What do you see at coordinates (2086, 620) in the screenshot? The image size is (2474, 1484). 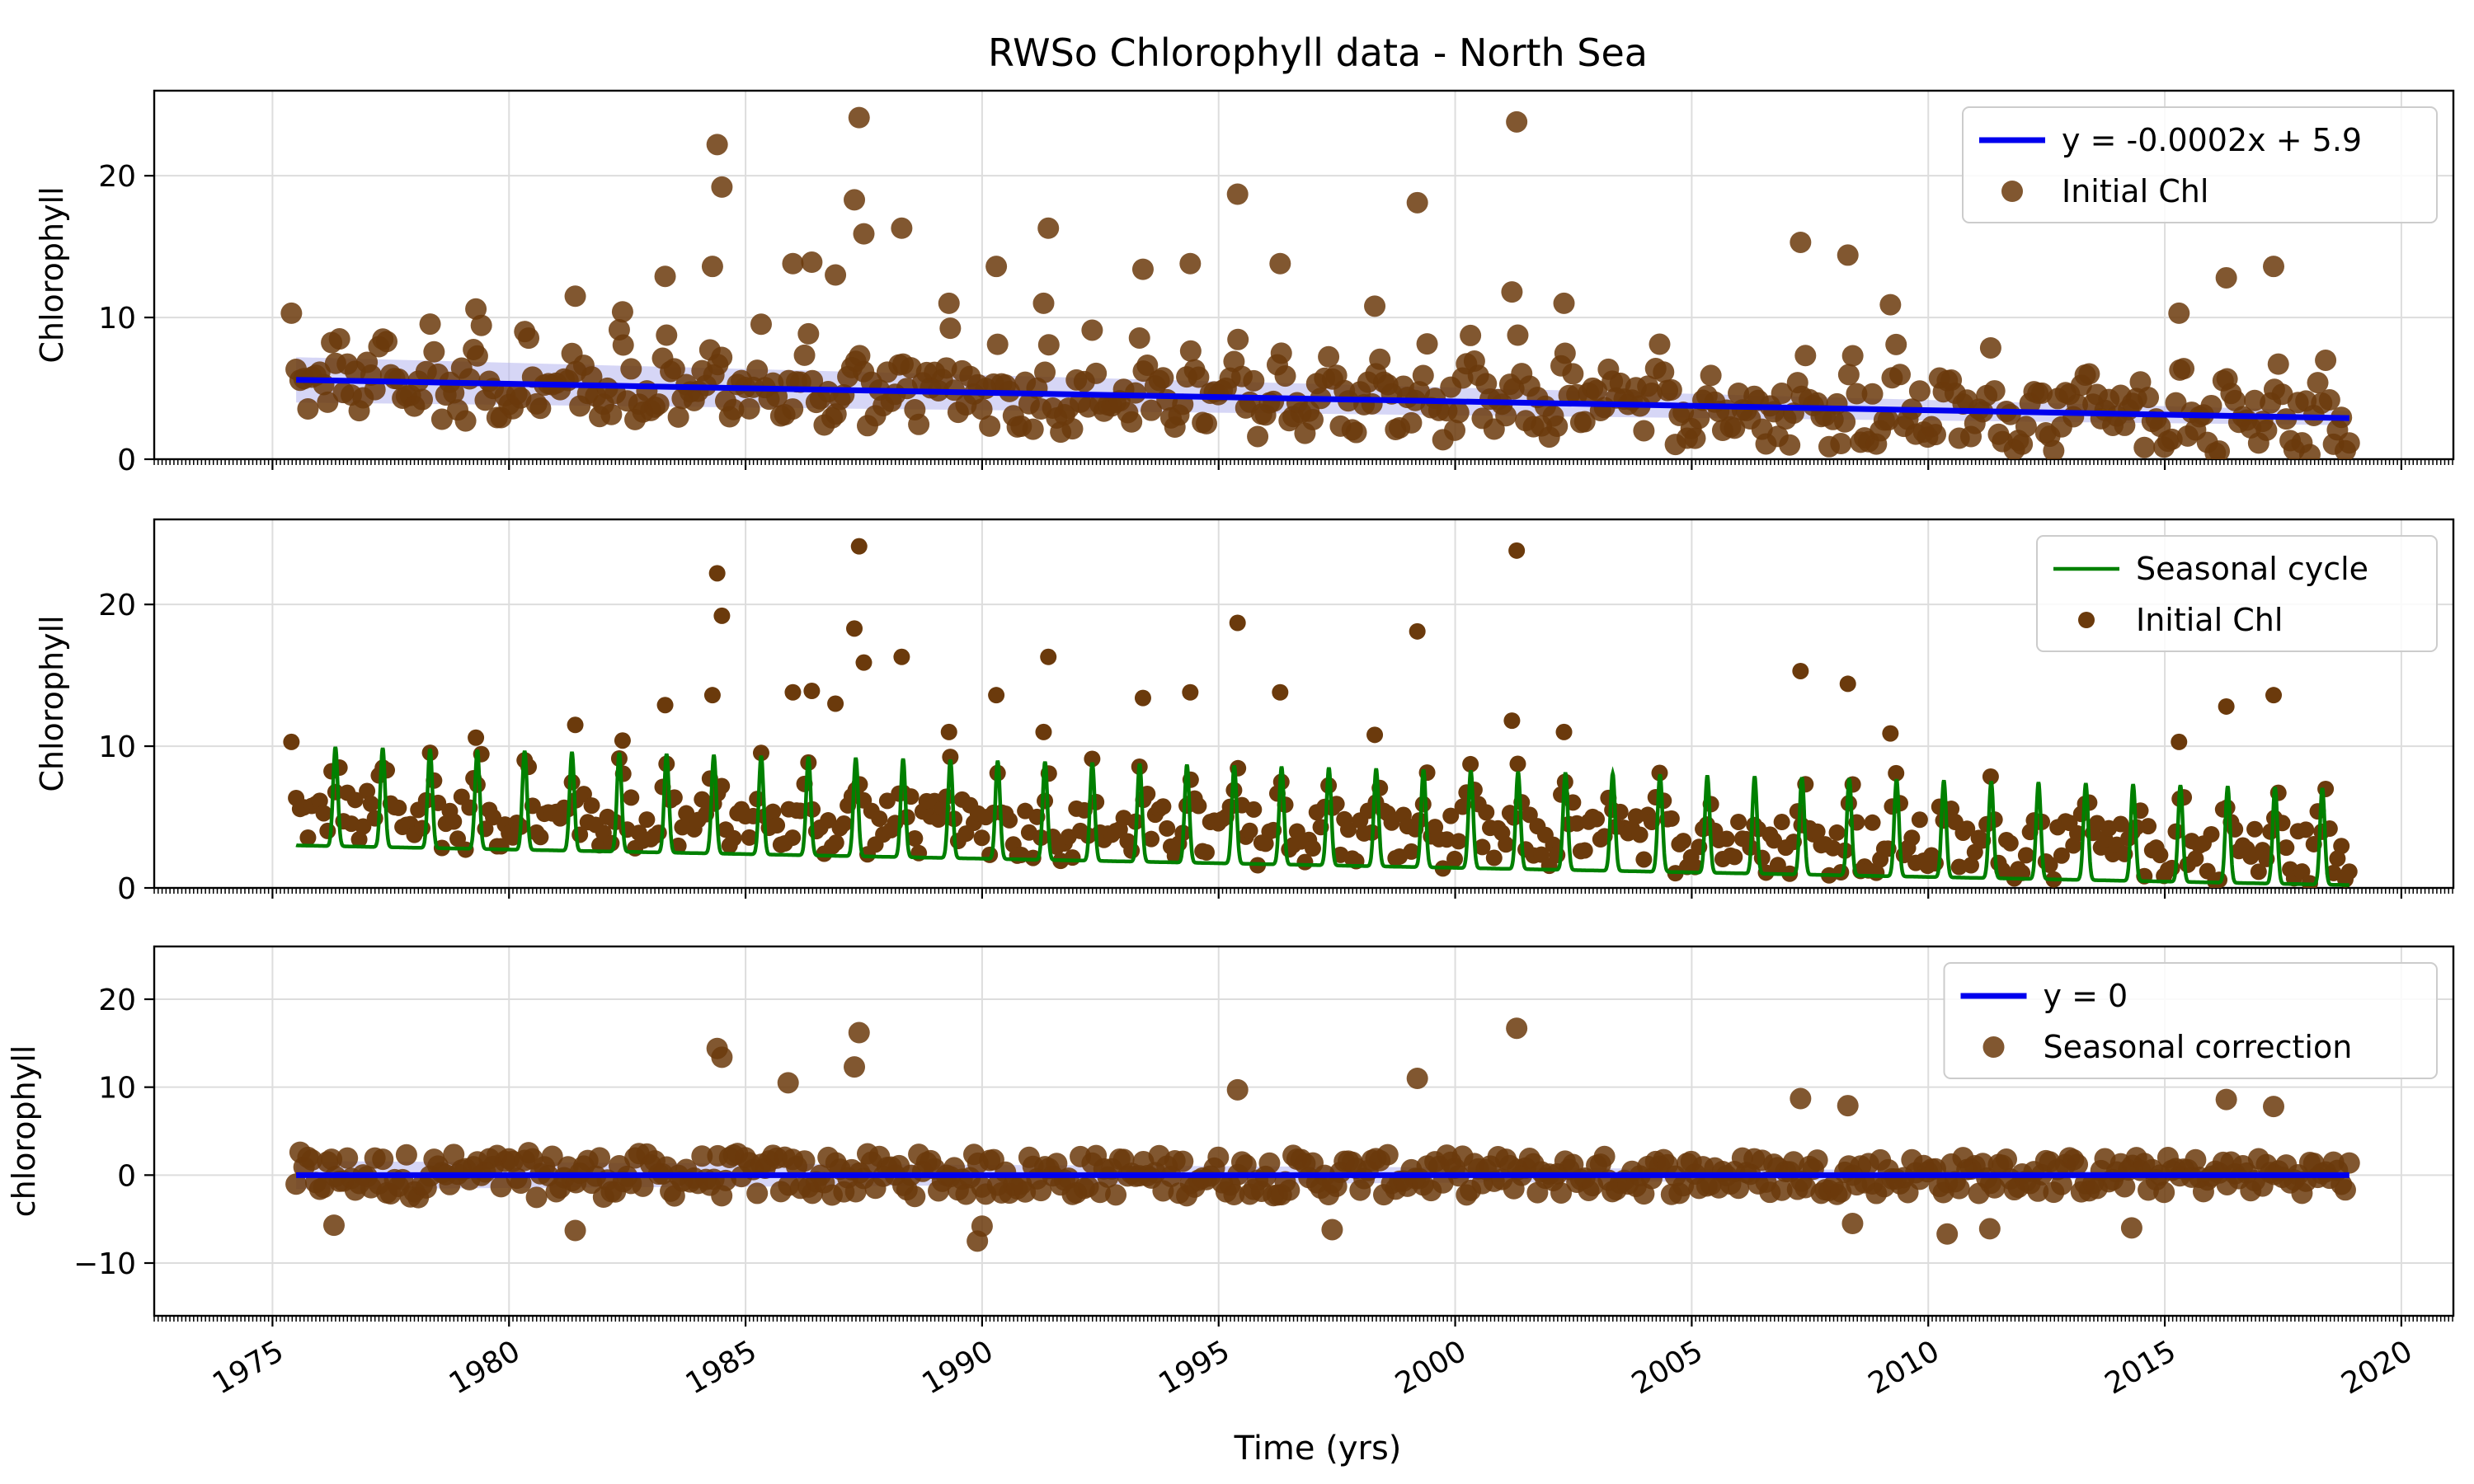 I see `legend-marker-points` at bounding box center [2086, 620].